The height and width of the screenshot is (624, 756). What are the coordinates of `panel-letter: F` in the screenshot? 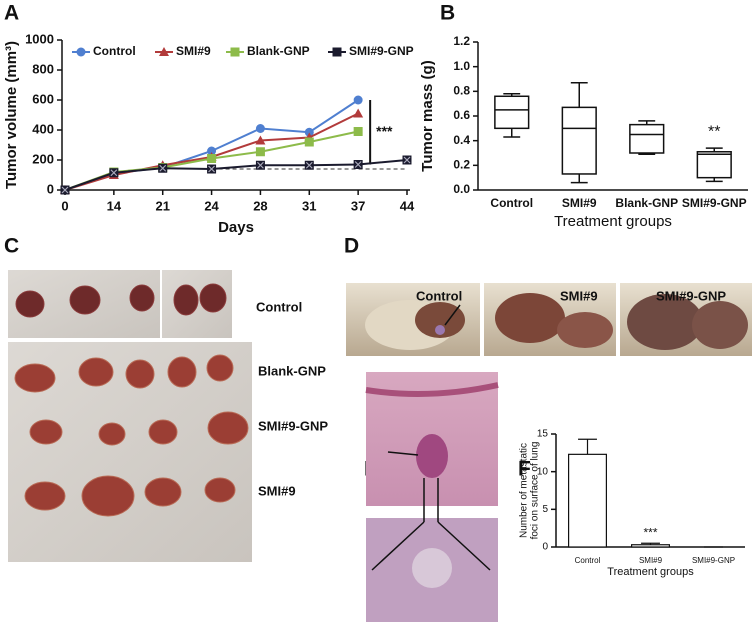 It's located at (524, 469).